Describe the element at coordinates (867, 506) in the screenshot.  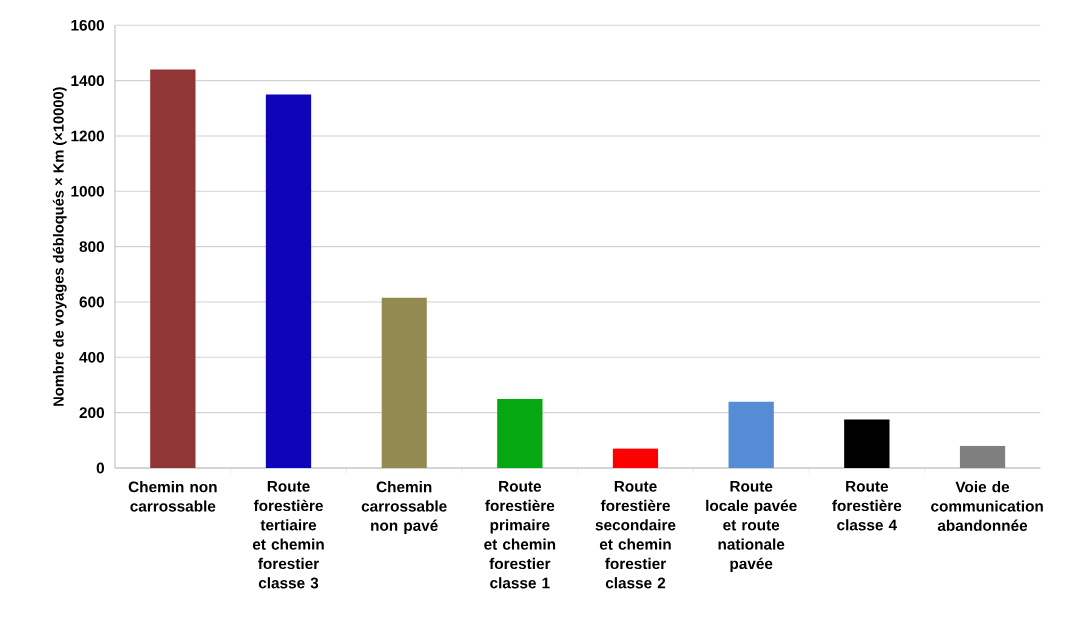
I see `x-tick-label: Route forestière classe 4` at that location.